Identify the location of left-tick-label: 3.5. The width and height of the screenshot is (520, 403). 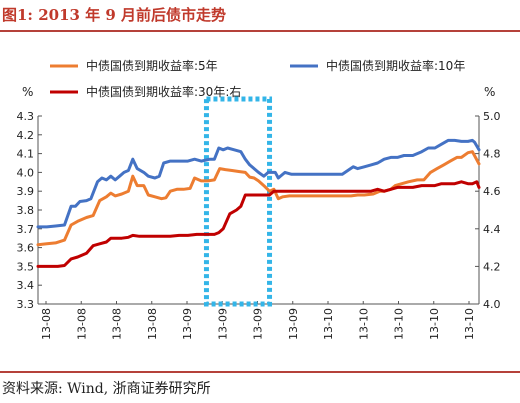
(26, 266).